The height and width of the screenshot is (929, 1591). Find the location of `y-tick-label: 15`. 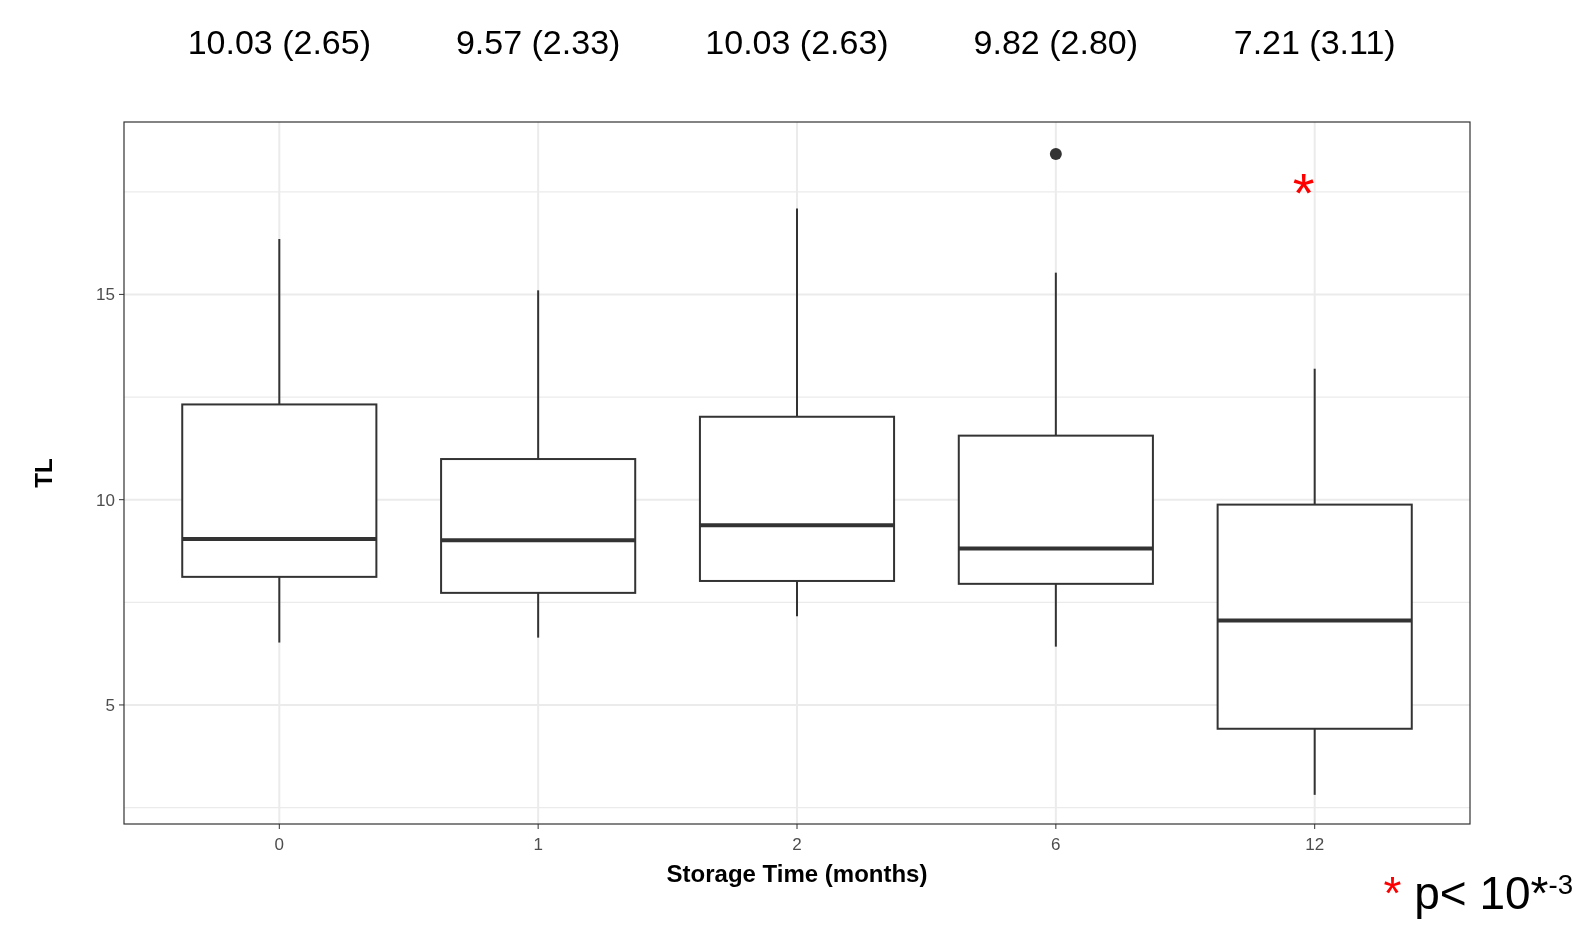

y-tick-label: 15 is located at coordinates (105, 295).